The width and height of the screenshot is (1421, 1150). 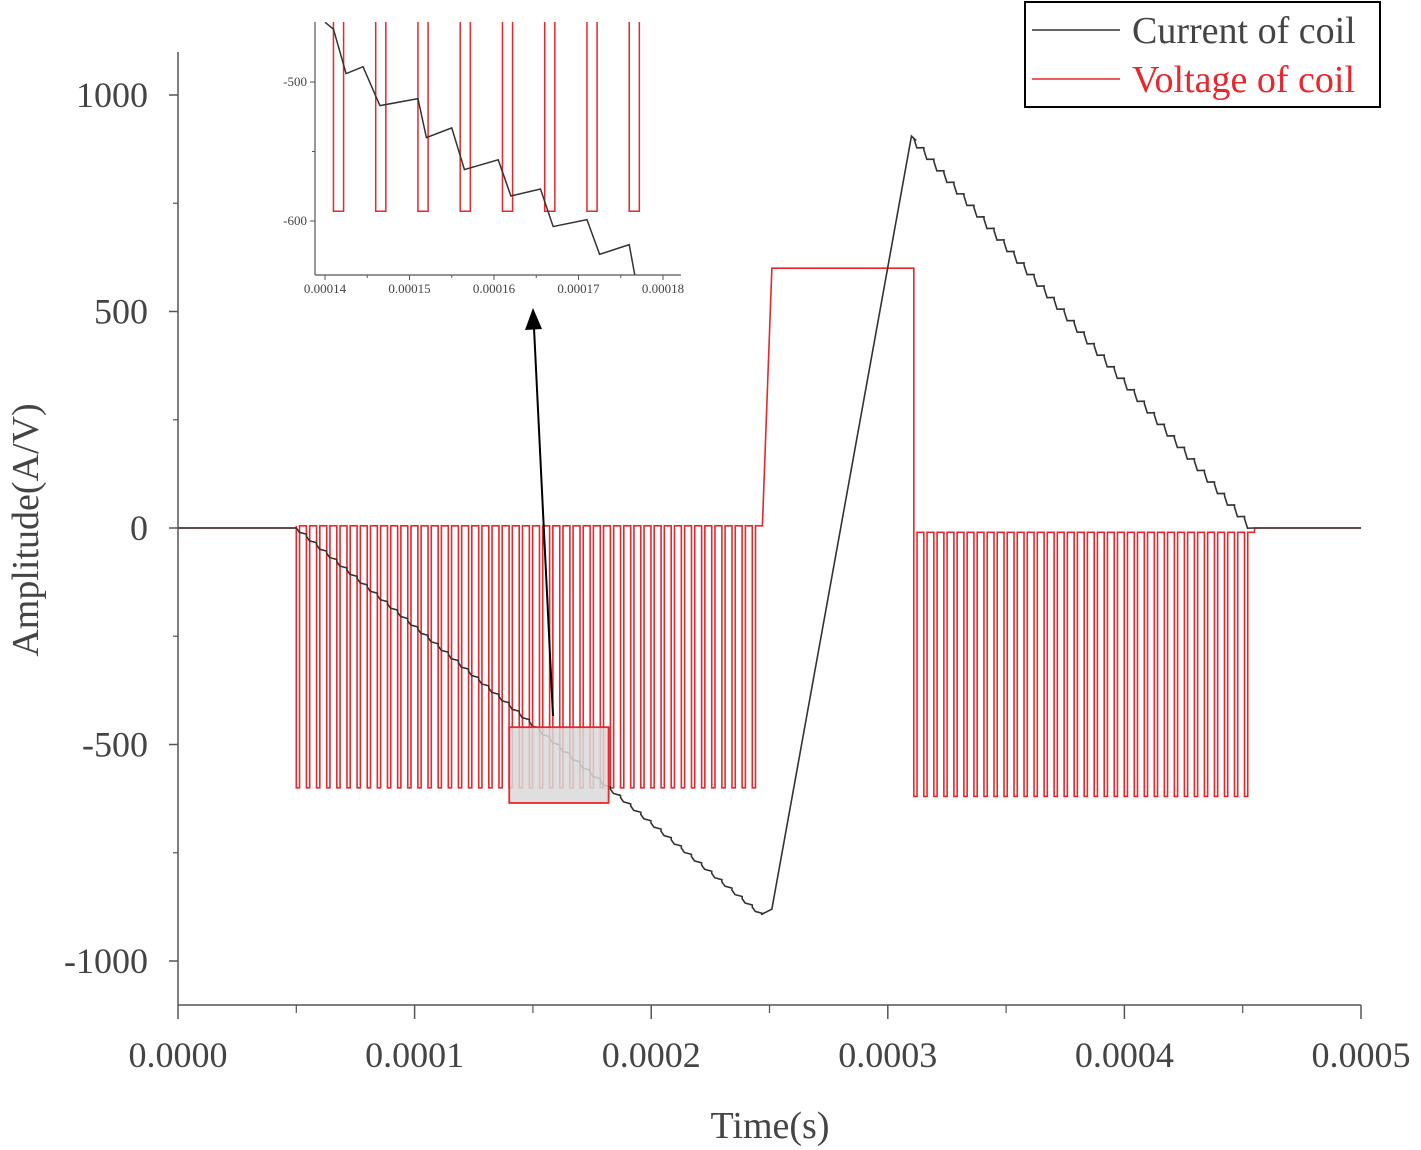 What do you see at coordinates (414, 1055) in the screenshot?
I see `x-tick-label: 0.0001` at bounding box center [414, 1055].